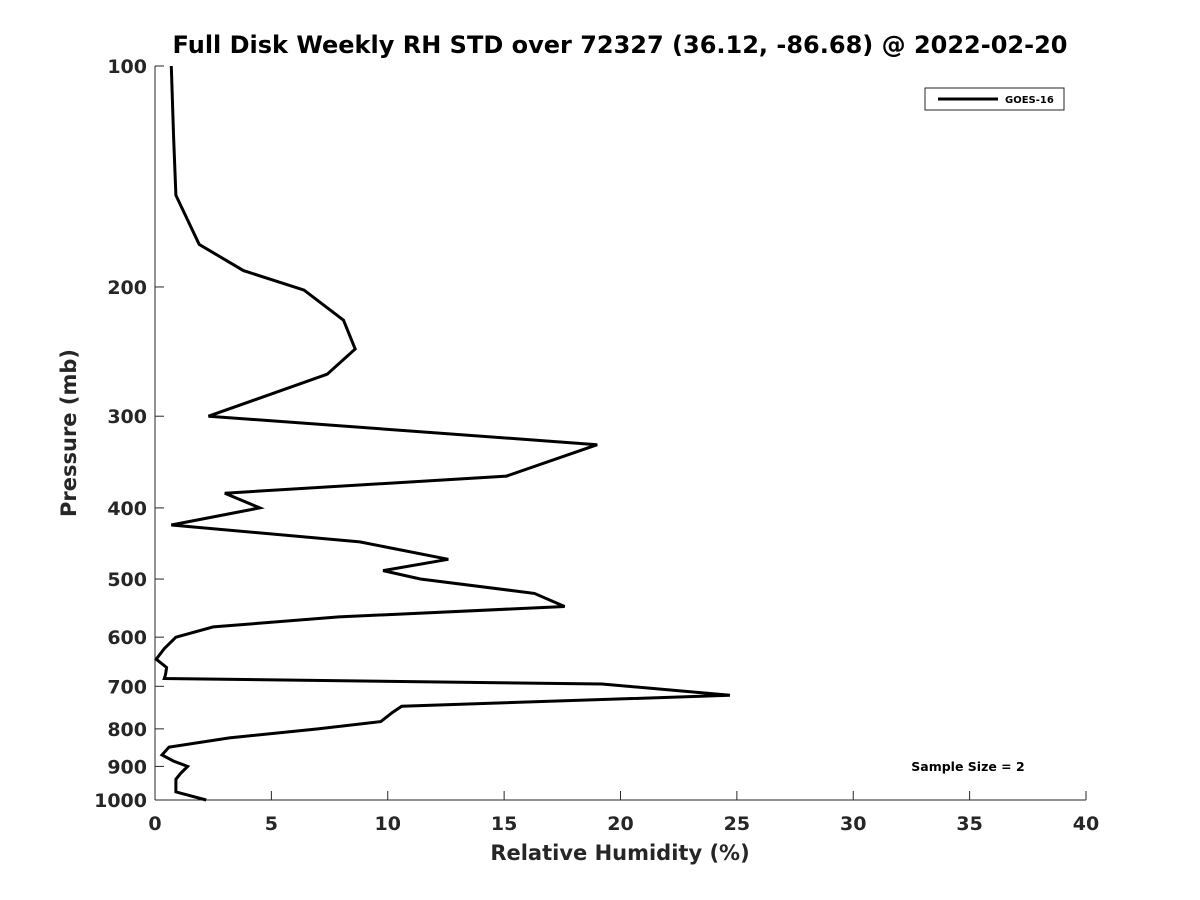  What do you see at coordinates (127, 580) in the screenshot?
I see `y-tick-label: 500` at bounding box center [127, 580].